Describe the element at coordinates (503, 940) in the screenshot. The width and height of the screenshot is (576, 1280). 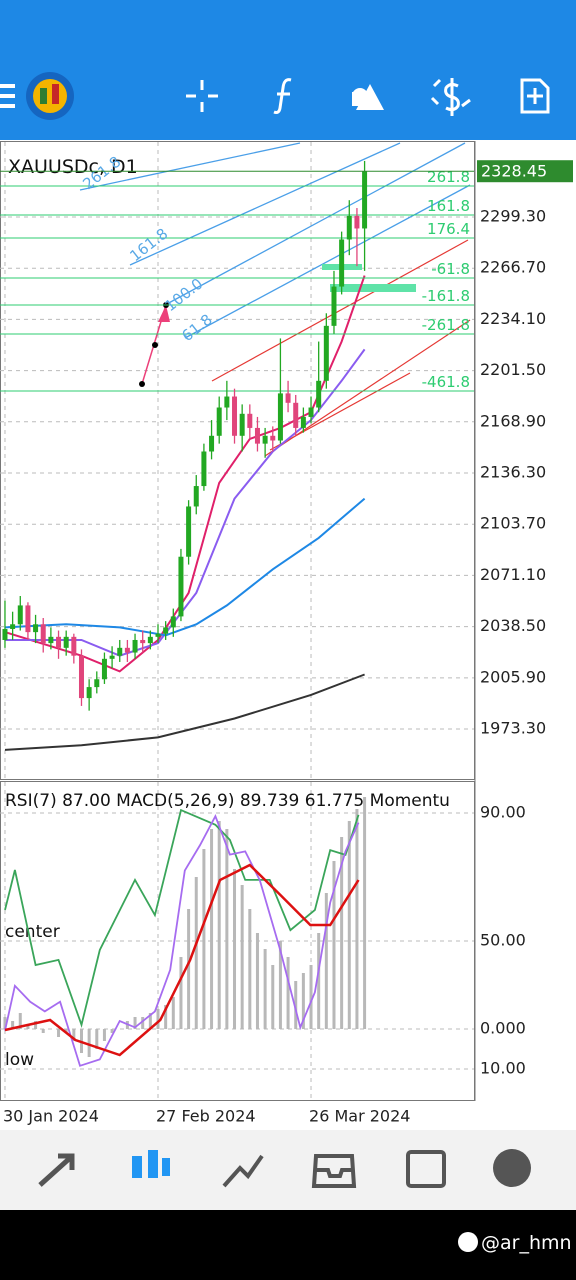
I see `y-tick-label: 50.00` at that location.